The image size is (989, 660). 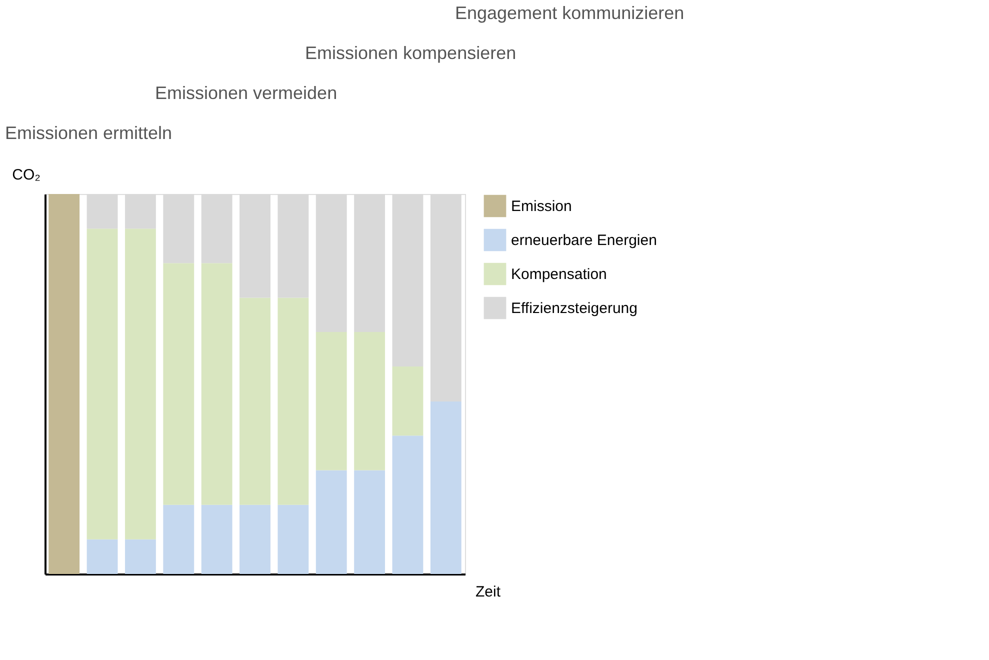 What do you see at coordinates (410, 53) in the screenshot?
I see `text: Emissionen kompensieren` at bounding box center [410, 53].